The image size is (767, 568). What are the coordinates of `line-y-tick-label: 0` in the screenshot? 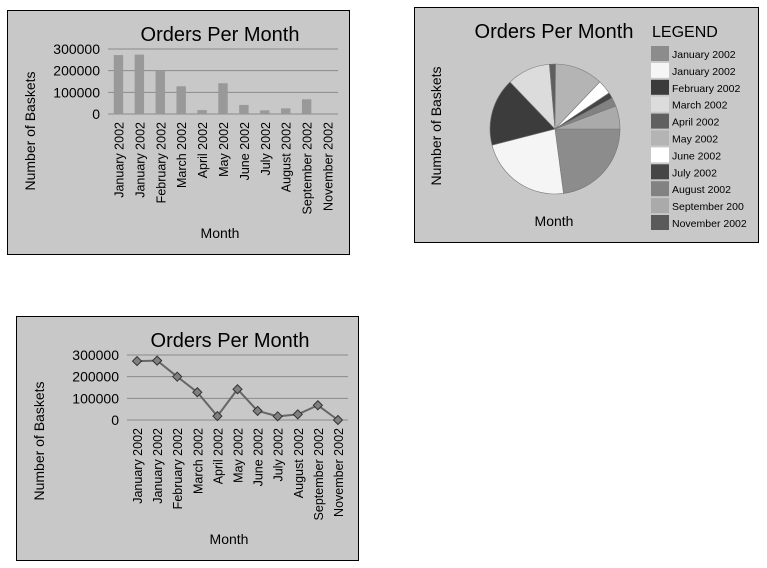 It's located at (115, 420).